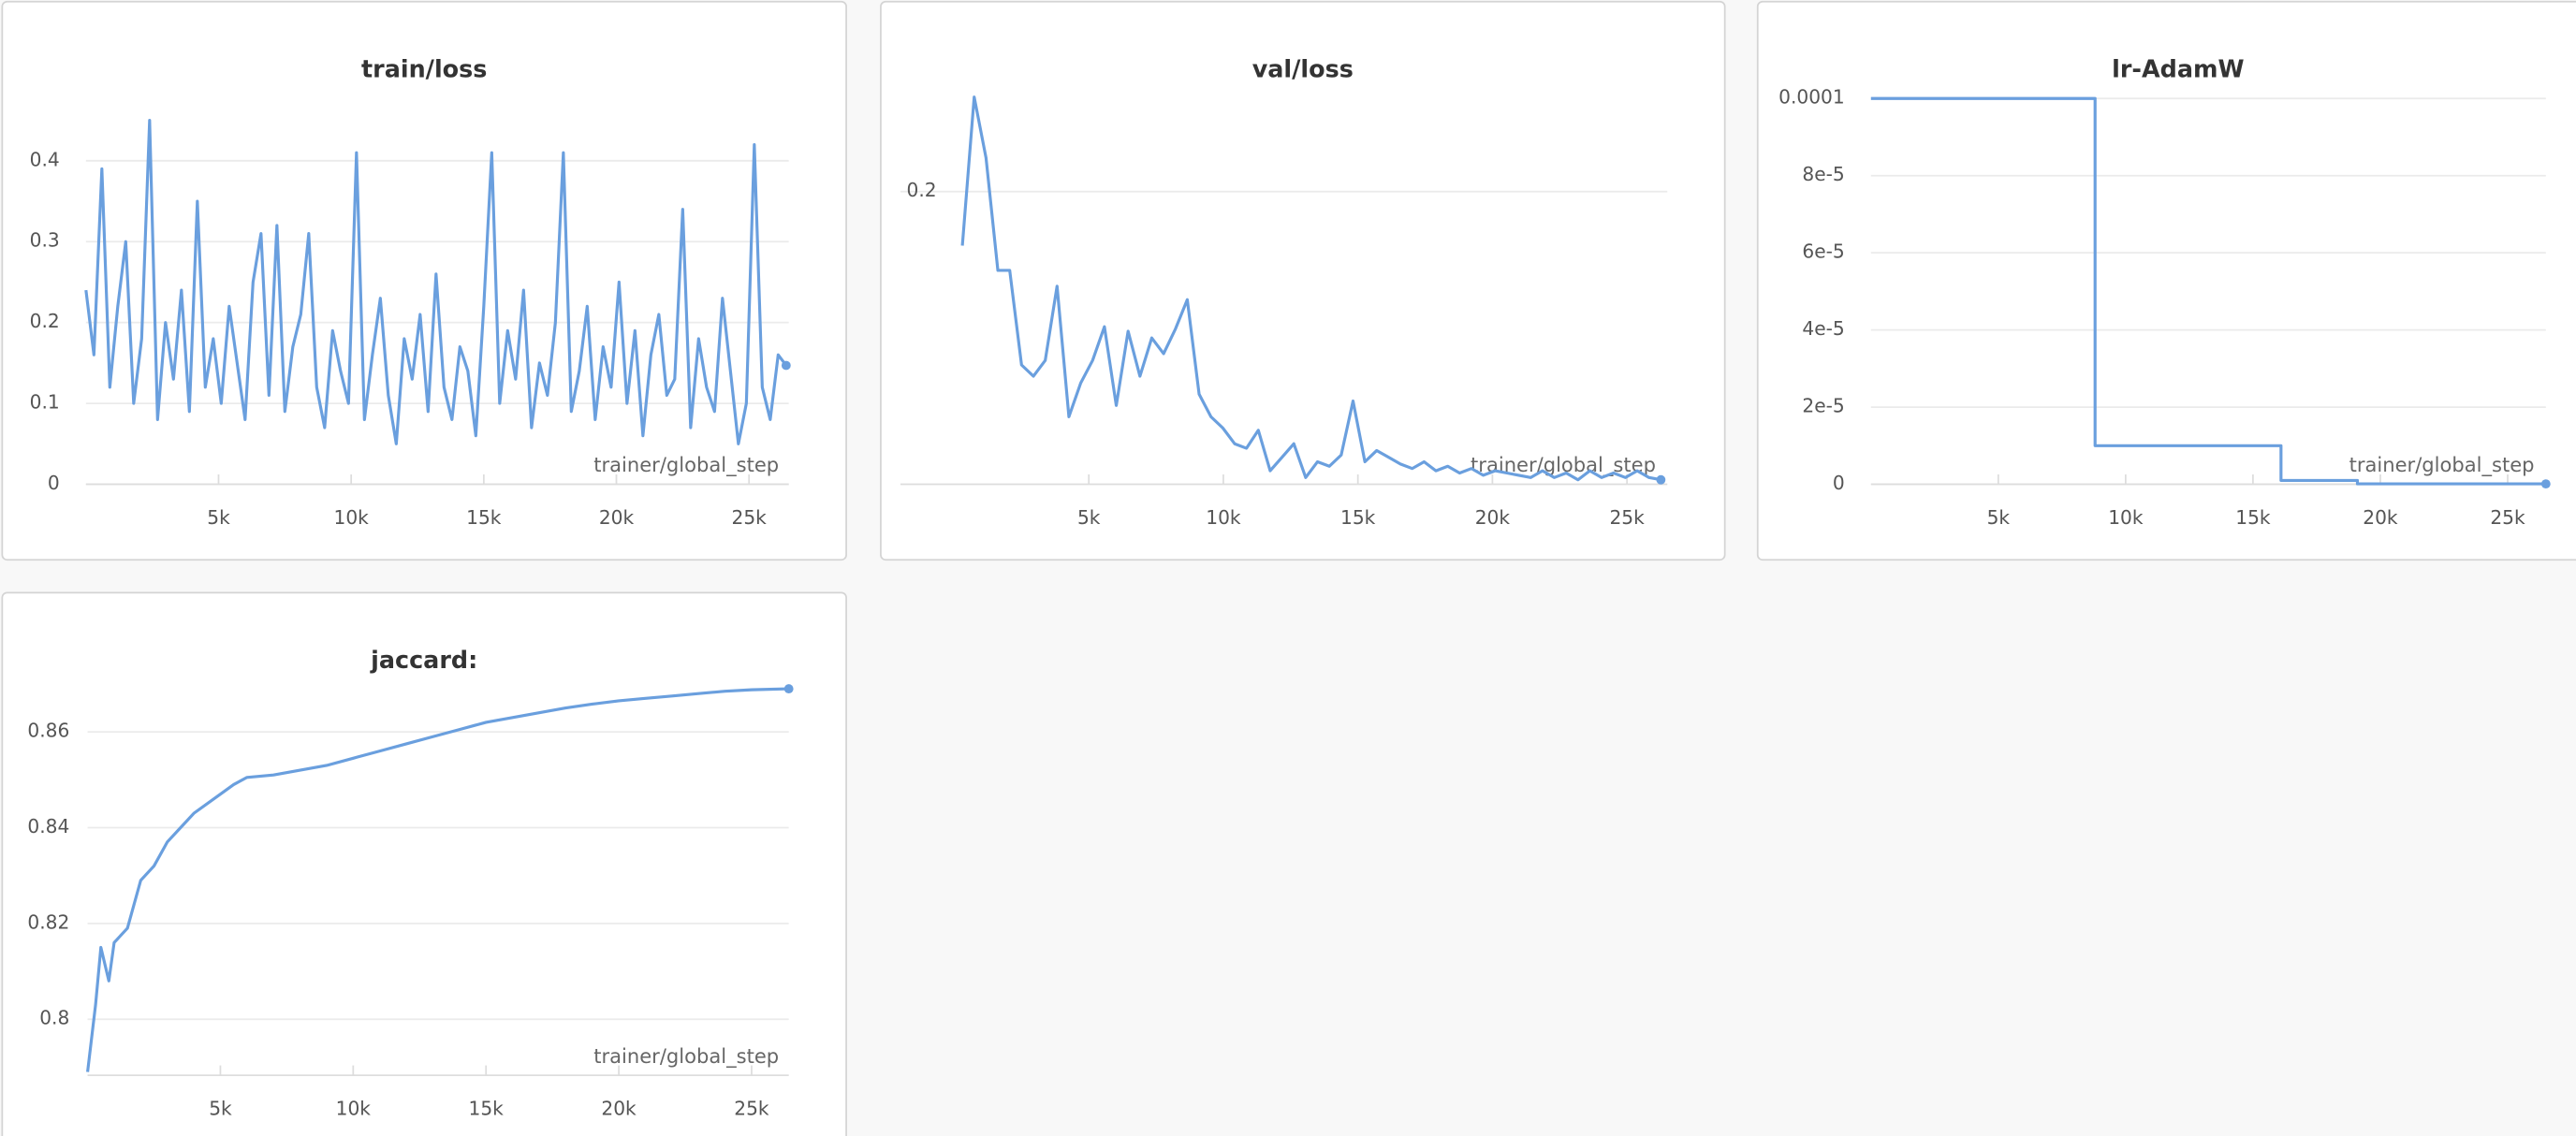 The width and height of the screenshot is (2576, 1136). What do you see at coordinates (45, 402) in the screenshot?
I see `y-tick-label: 0.1` at bounding box center [45, 402].